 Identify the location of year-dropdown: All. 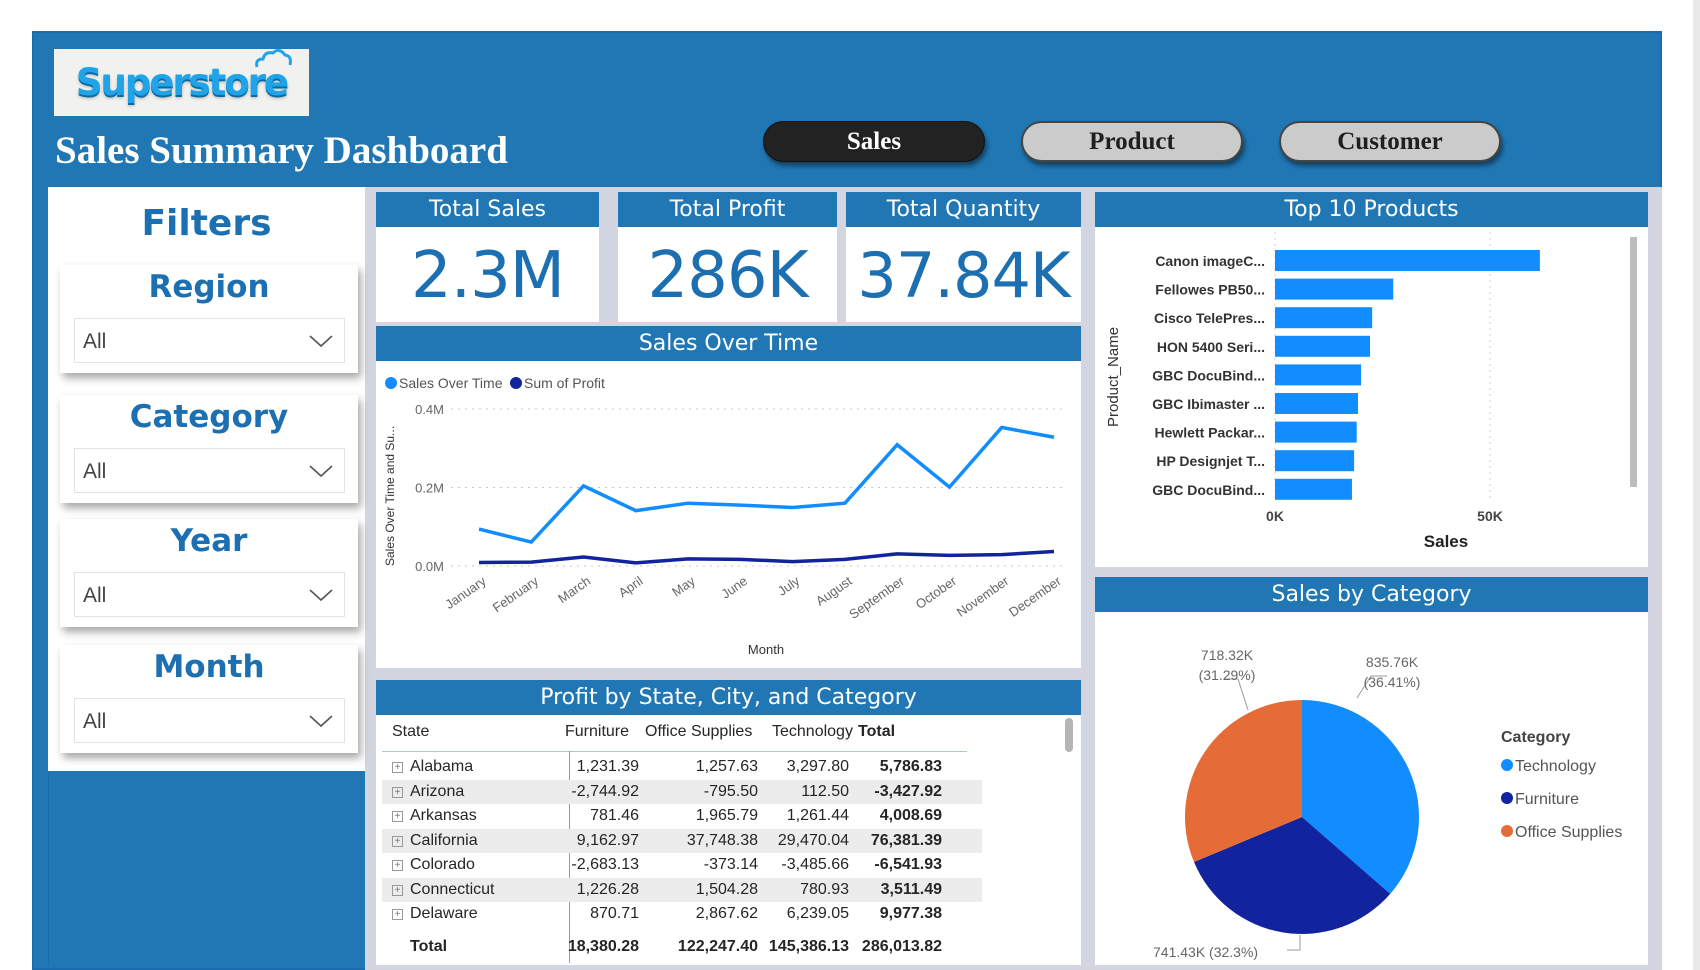
(209, 594).